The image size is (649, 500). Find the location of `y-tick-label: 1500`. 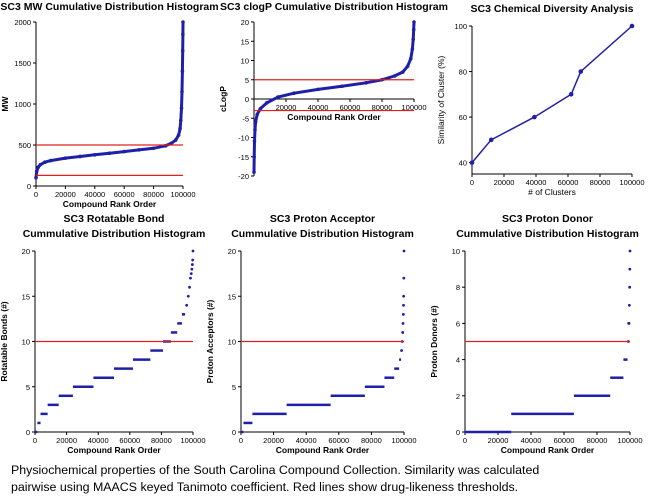

y-tick-label: 1500 is located at coordinates (22, 63).